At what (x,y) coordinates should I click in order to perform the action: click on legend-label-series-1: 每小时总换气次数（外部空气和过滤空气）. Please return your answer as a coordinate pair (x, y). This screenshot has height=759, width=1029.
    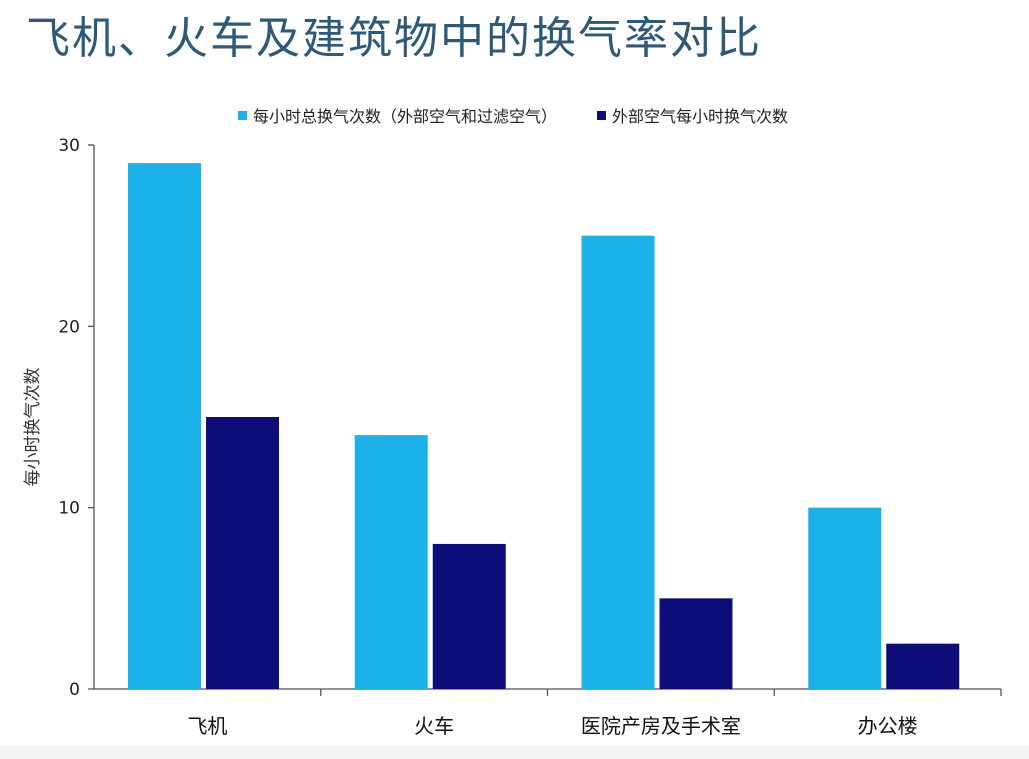
    Looking at the image, I should click on (405, 116).